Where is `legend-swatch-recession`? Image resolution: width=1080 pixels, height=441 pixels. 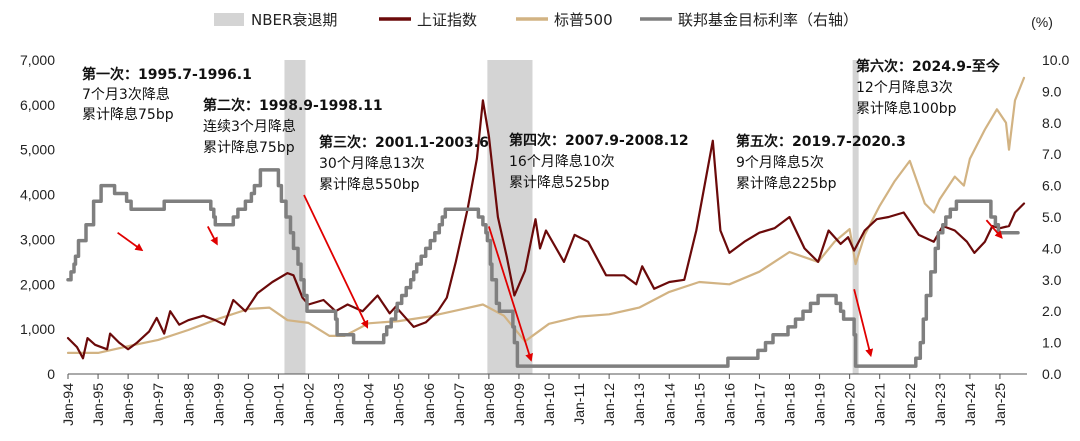
legend-swatch-recession is located at coordinates (229, 19).